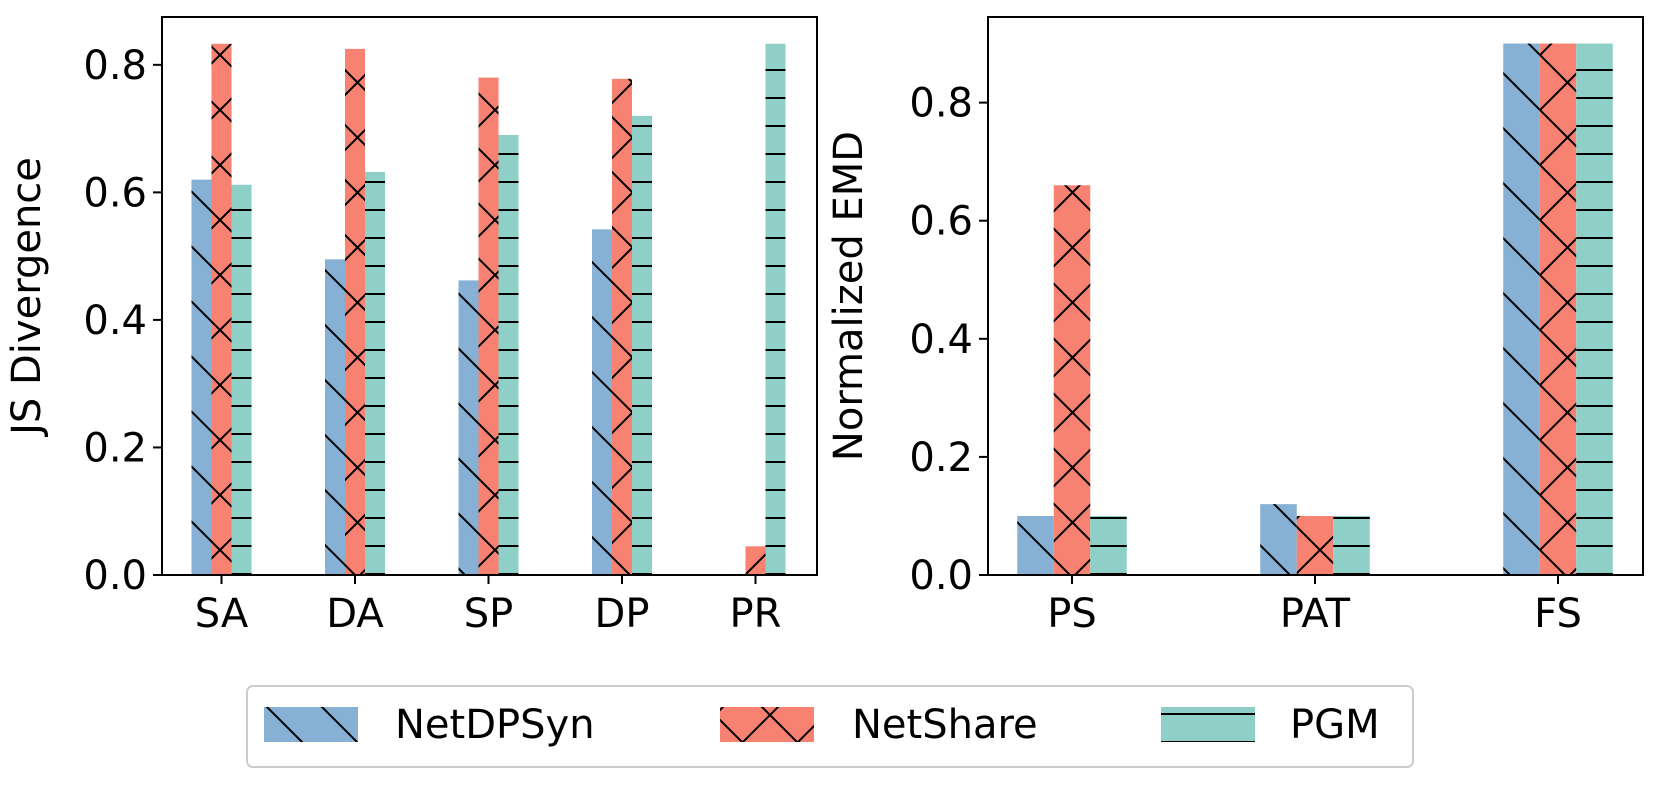 This screenshot has height=785, width=1660. I want to click on x-tick-label-pat: PAT, so click(1315, 614).